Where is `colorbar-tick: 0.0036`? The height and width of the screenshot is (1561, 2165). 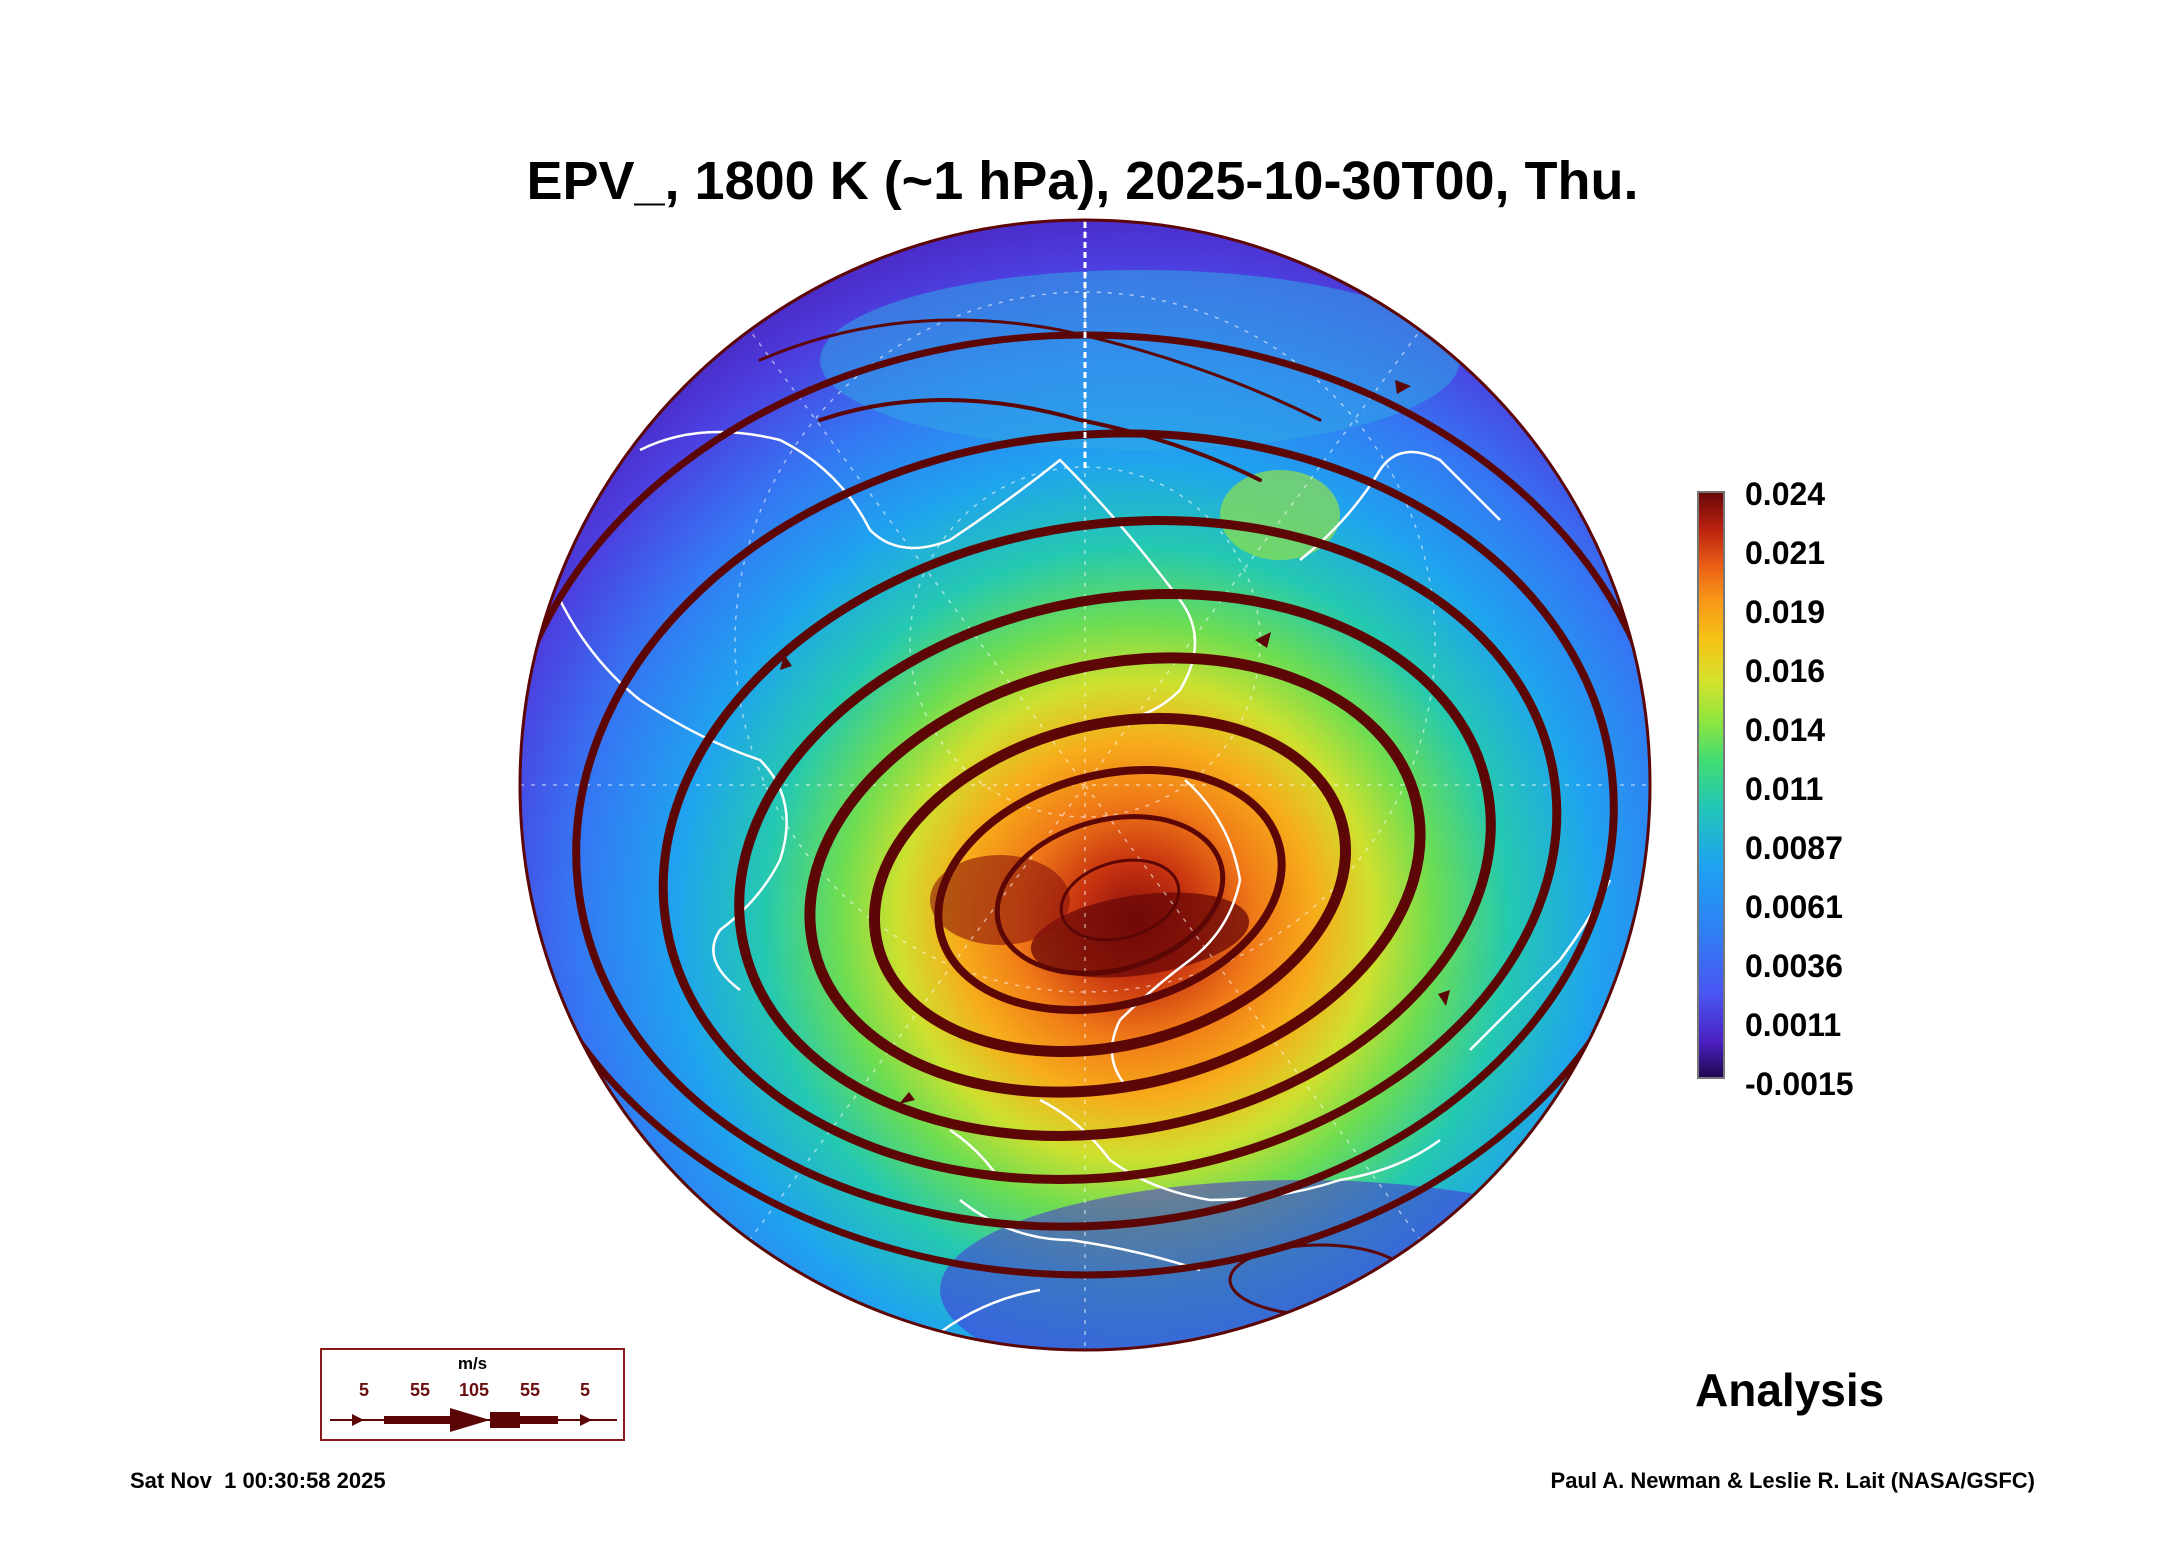
colorbar-tick: 0.0036 is located at coordinates (1794, 966).